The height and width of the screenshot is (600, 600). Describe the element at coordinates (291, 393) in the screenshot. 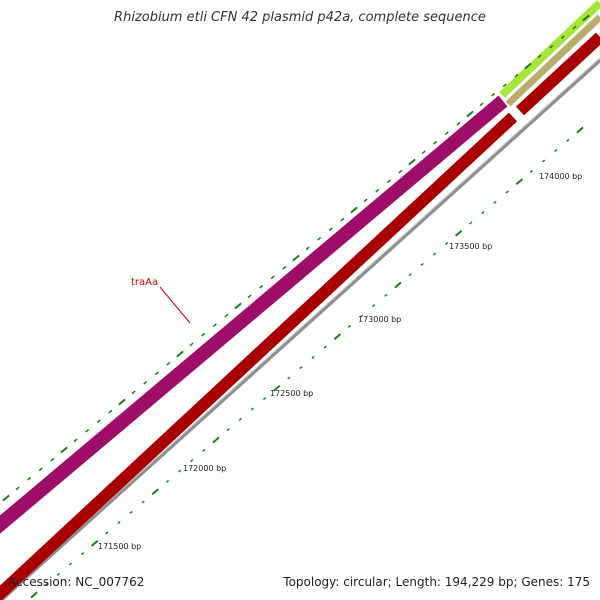

I see `scale-tick-label: 172500 bp` at that location.